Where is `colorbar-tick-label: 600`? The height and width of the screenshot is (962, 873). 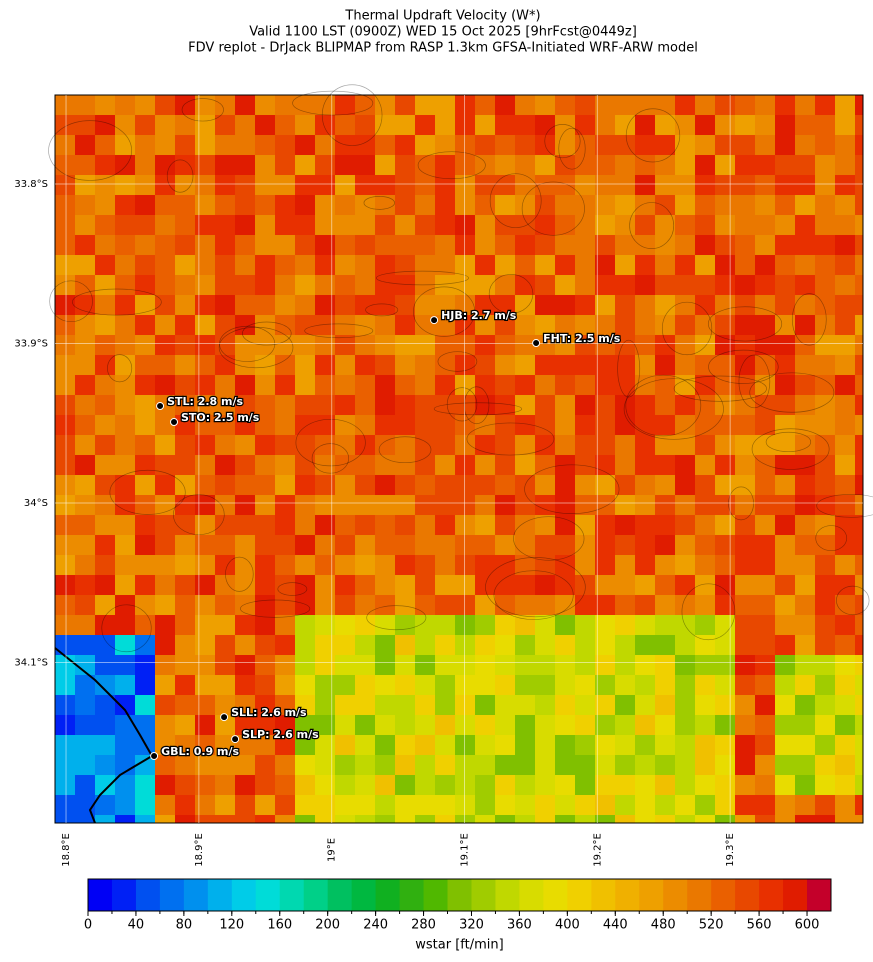
colorbar-tick-label: 600 is located at coordinates (807, 925).